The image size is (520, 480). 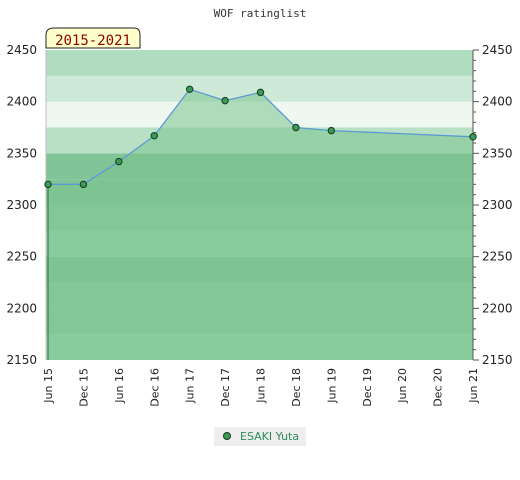 I want to click on x-tick-label: Dec 19, so click(x=367, y=387).